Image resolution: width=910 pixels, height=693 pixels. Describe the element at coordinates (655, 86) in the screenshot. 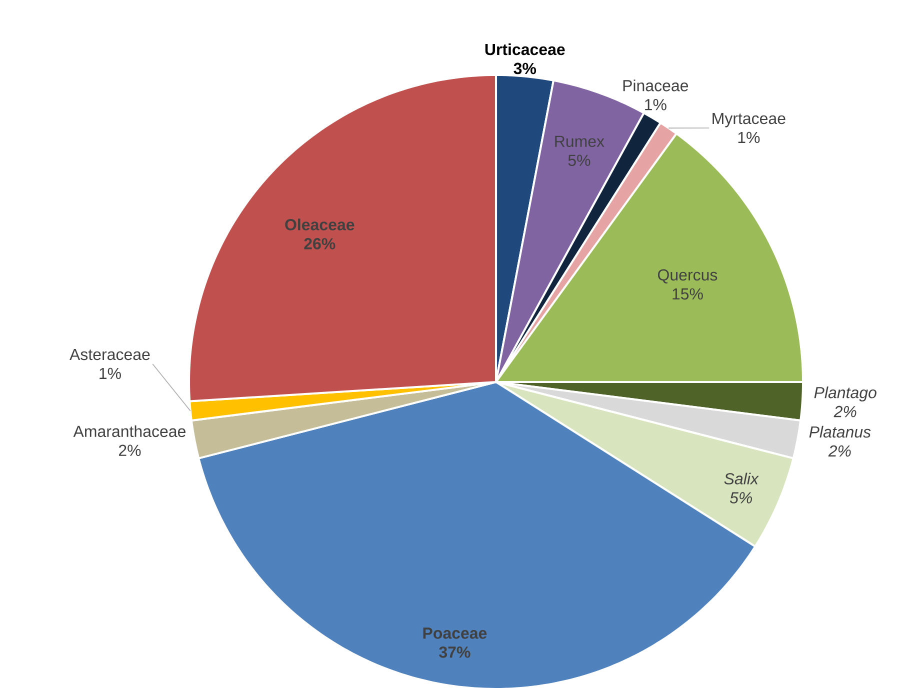

I see `slice-label: Pinaceae` at that location.